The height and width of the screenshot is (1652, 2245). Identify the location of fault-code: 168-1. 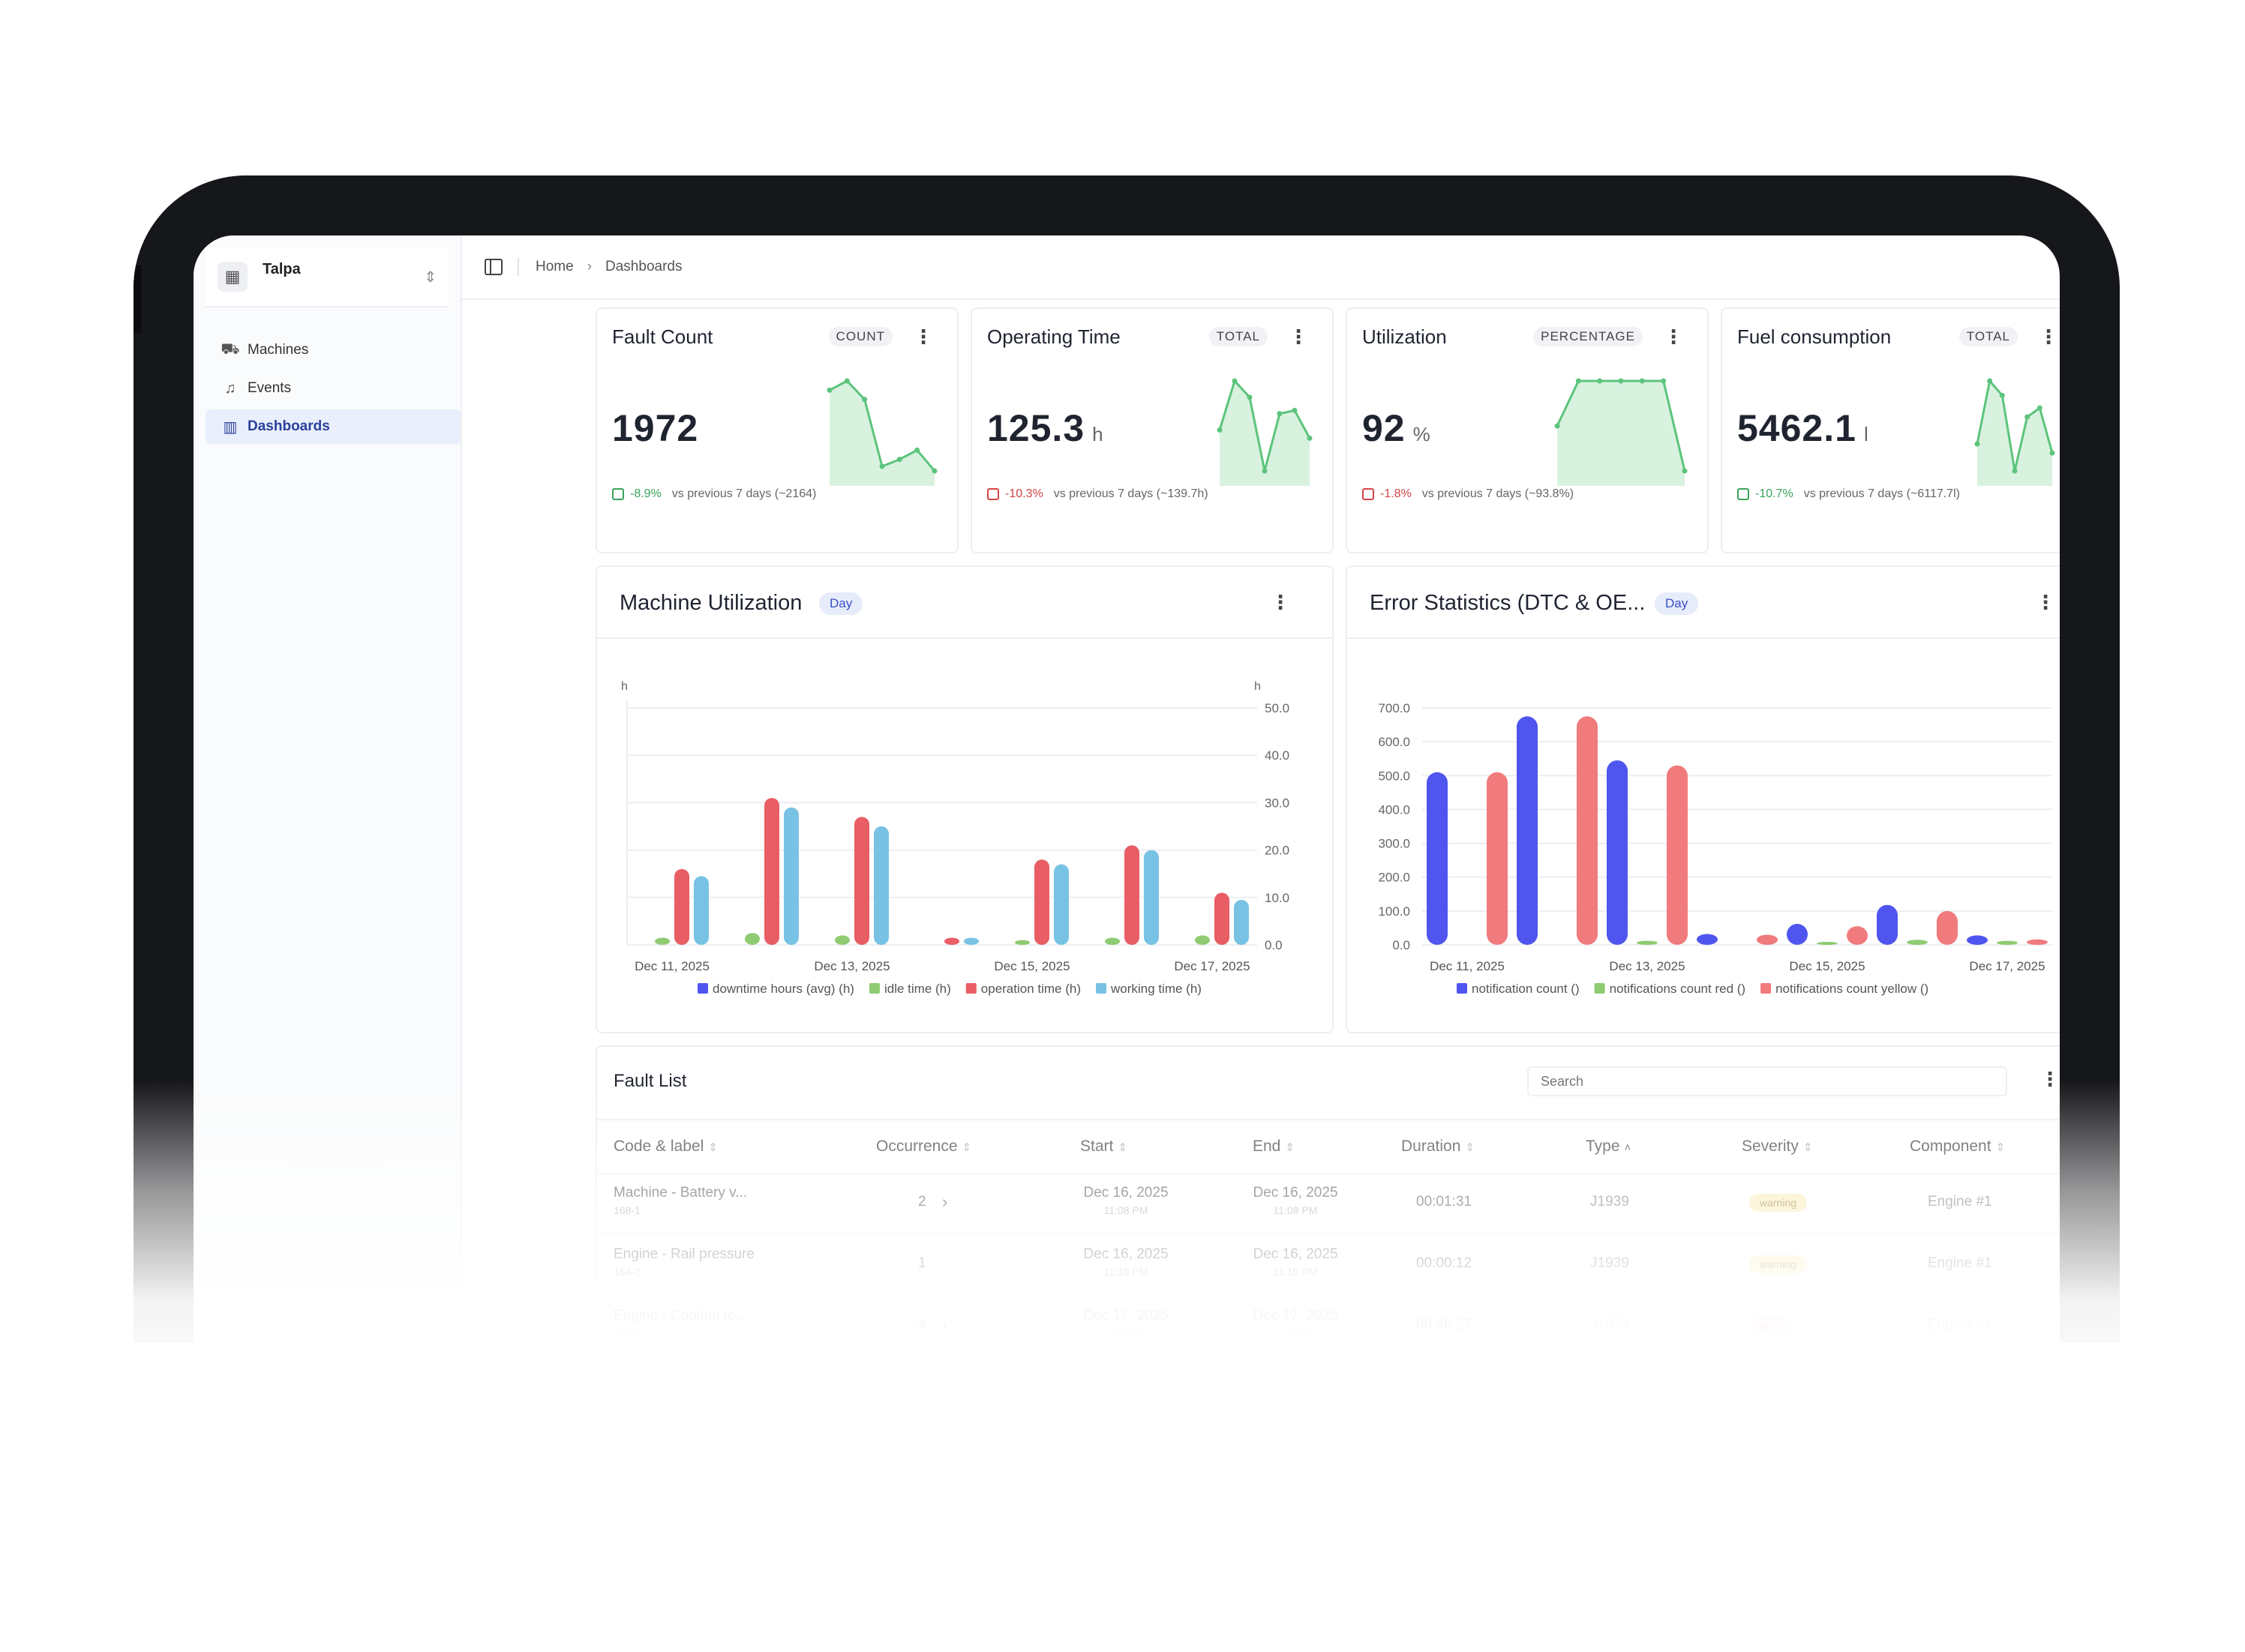
(627, 1210).